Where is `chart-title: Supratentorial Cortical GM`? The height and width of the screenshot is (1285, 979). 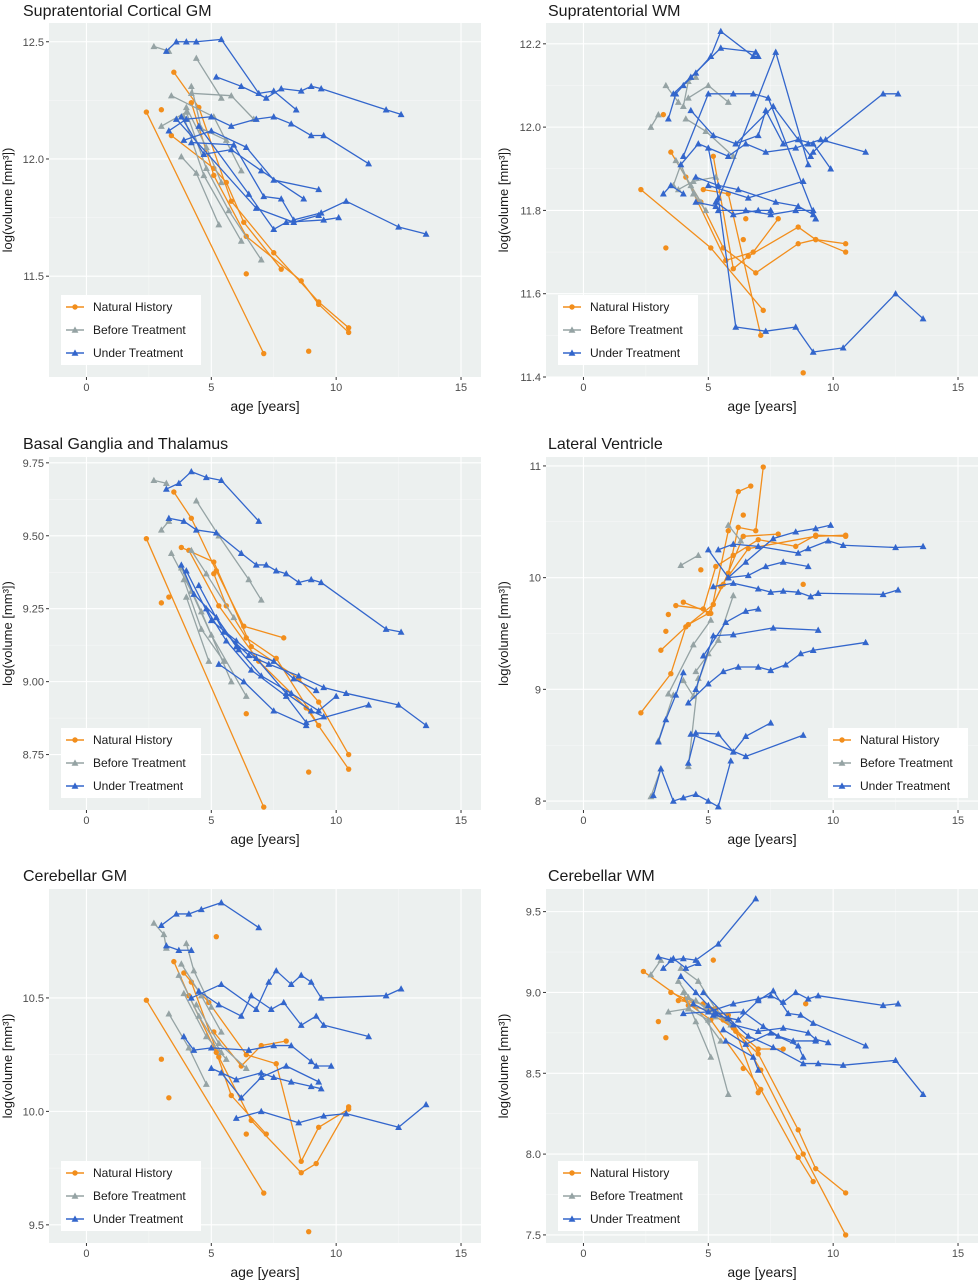 chart-title: Supratentorial Cortical GM is located at coordinates (117, 11).